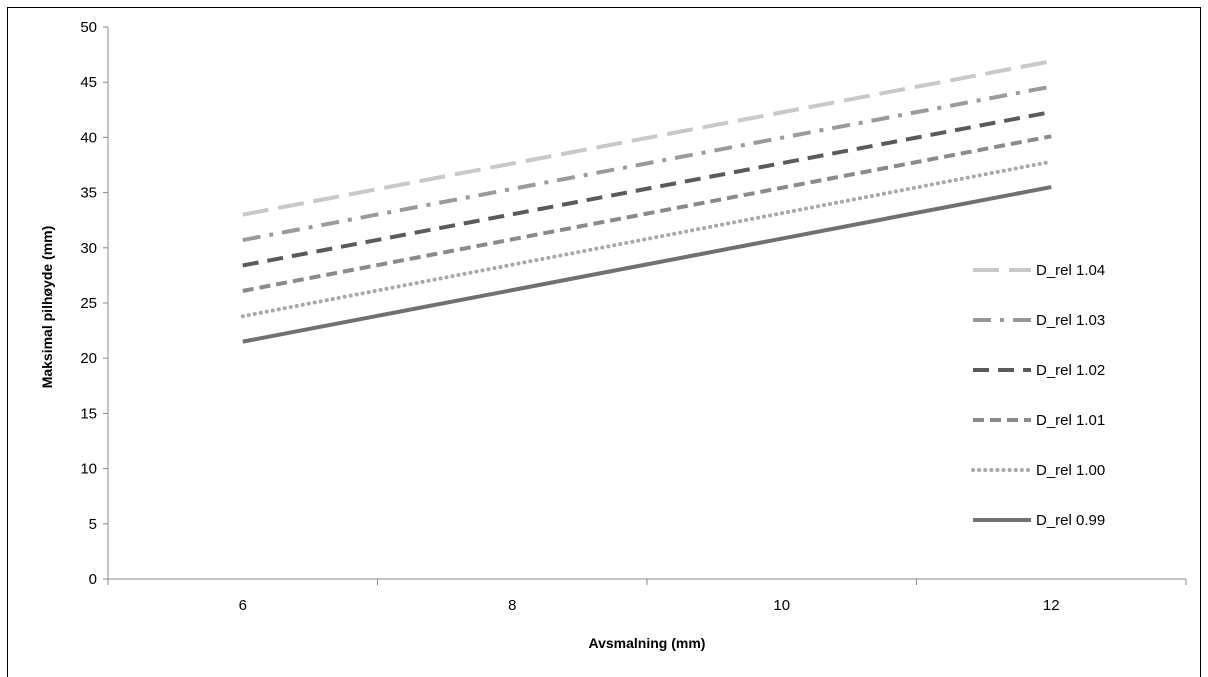 Image resolution: width=1208 pixels, height=677 pixels. What do you see at coordinates (1051, 605) in the screenshot?
I see `x-tick-label: 12` at bounding box center [1051, 605].